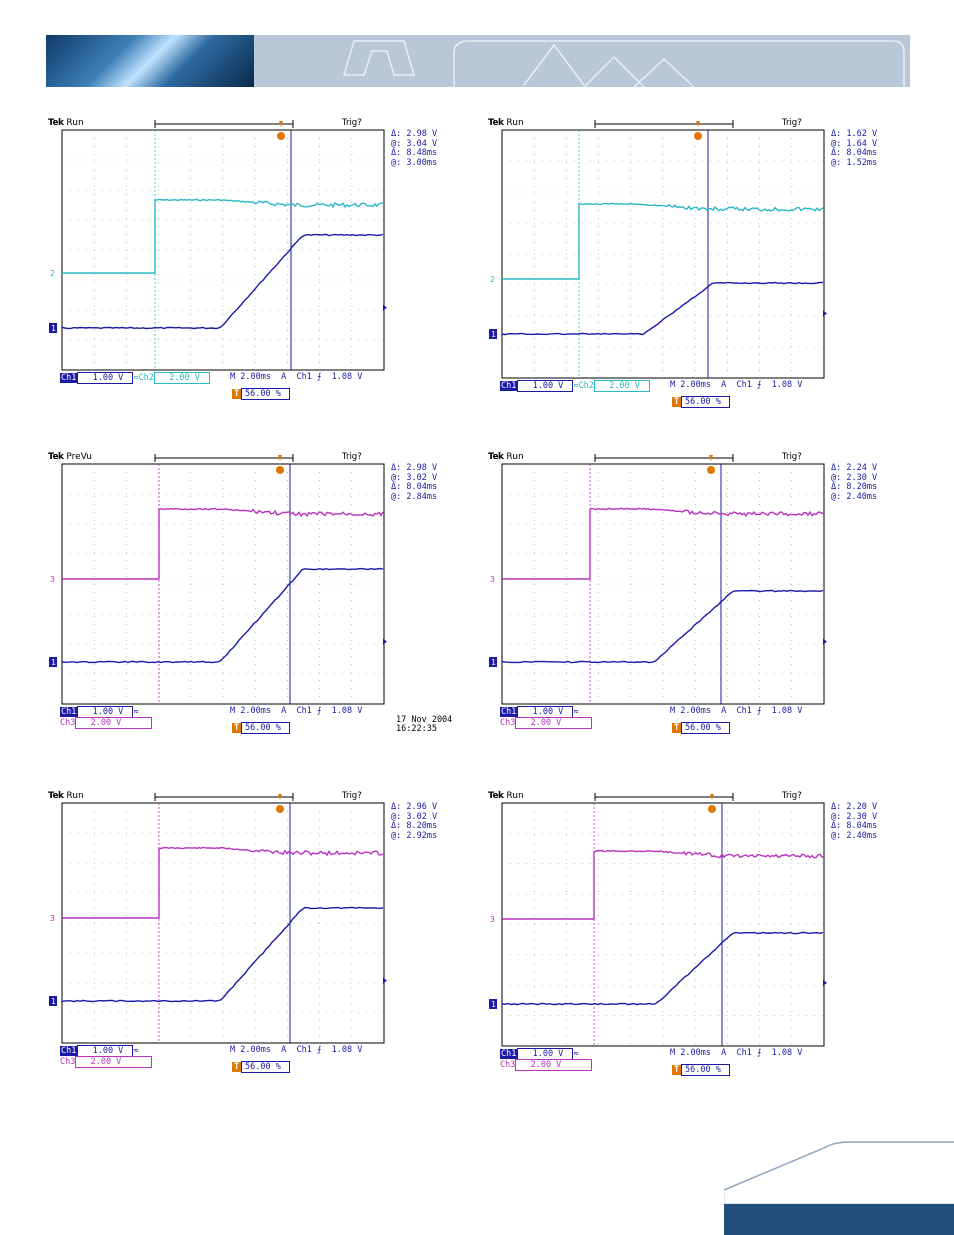 This screenshot has height=1235, width=954. Describe the element at coordinates (77, 457) in the screenshot. I see `acquisition-mode: PreVu` at that location.